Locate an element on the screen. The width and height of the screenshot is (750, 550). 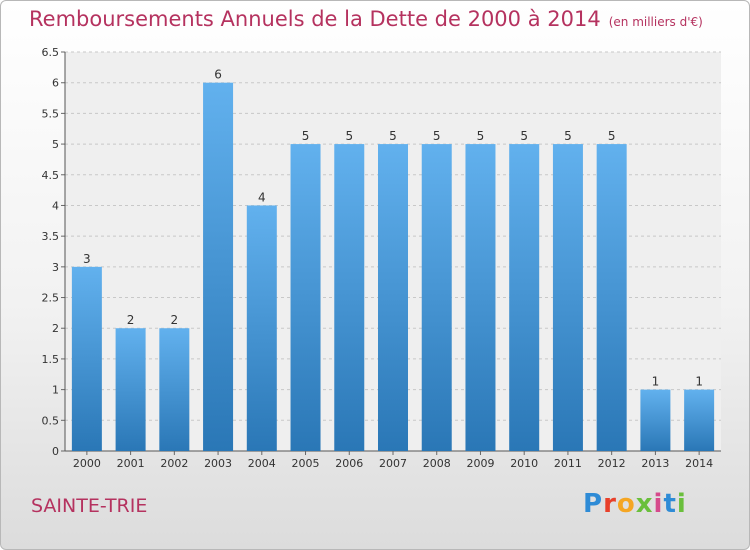
bar-2008 is located at coordinates (436, 298).